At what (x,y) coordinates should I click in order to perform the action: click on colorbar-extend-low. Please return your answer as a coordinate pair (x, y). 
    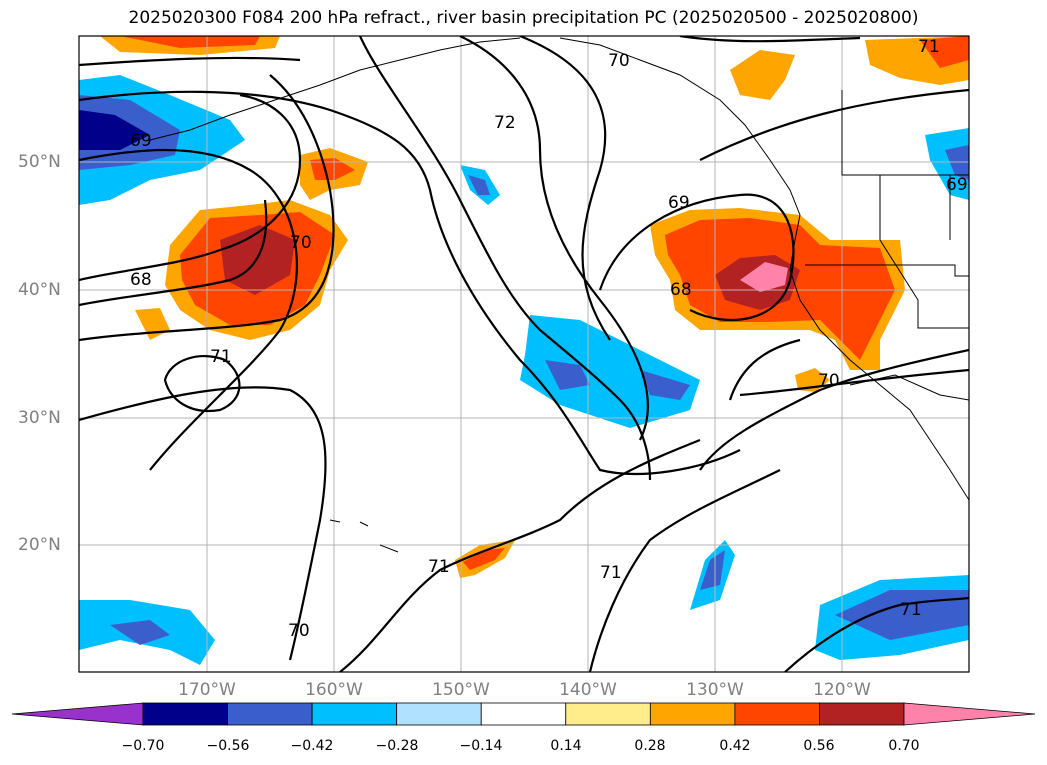
    Looking at the image, I should click on (77, 714).